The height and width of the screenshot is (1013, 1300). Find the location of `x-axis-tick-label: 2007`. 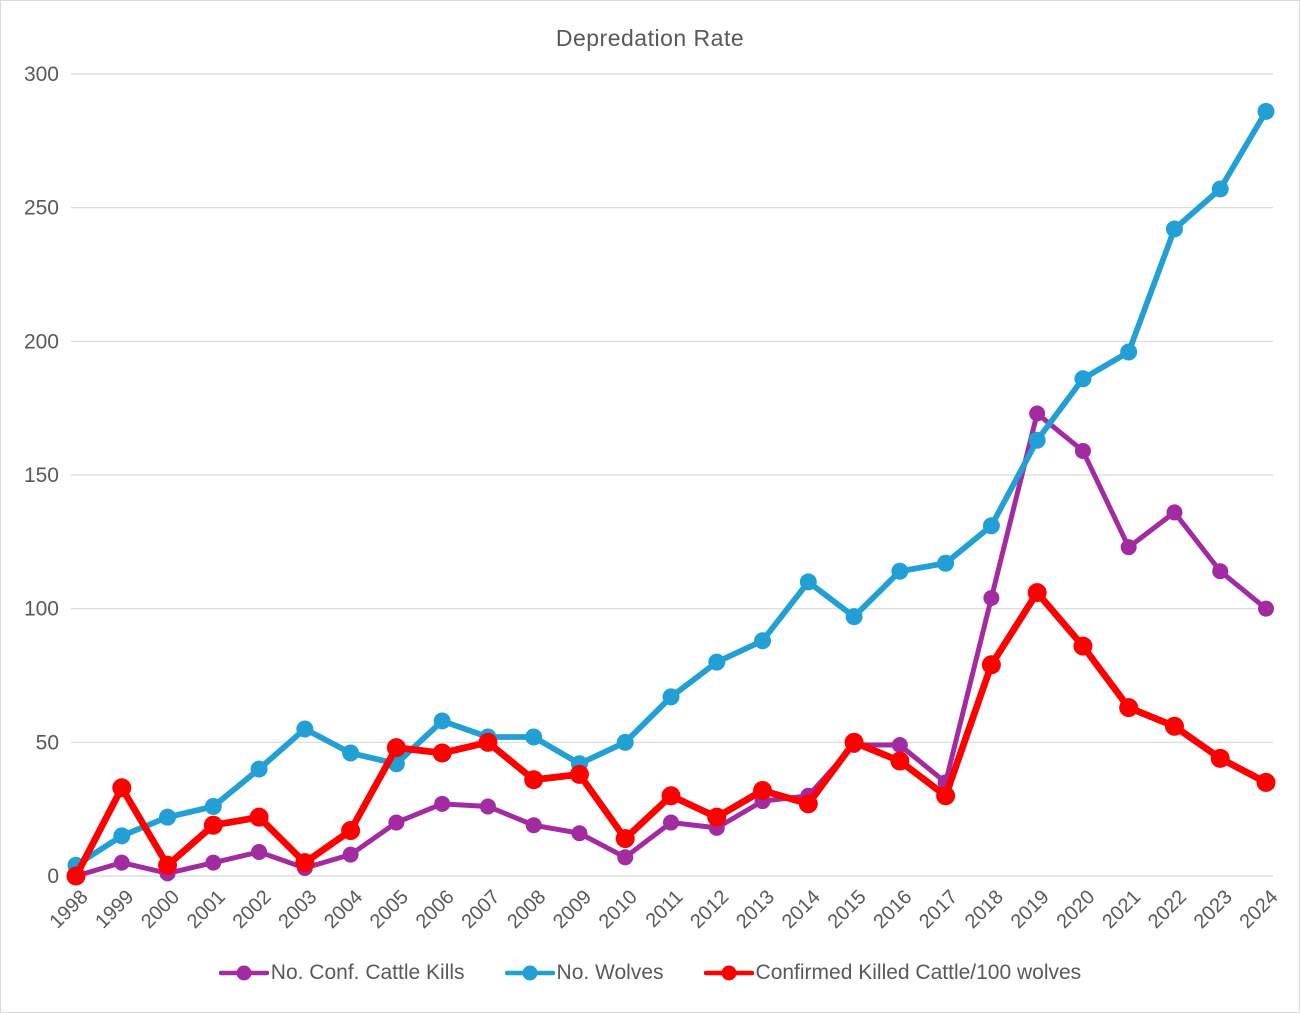

x-axis-tick-label: 2007 is located at coordinates (480, 909).